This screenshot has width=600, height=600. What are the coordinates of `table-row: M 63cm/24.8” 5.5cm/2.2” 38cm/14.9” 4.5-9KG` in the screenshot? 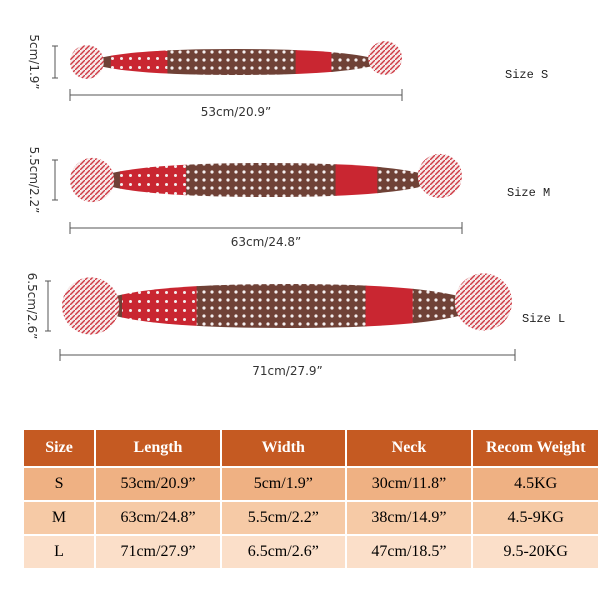 It's located at (310, 518).